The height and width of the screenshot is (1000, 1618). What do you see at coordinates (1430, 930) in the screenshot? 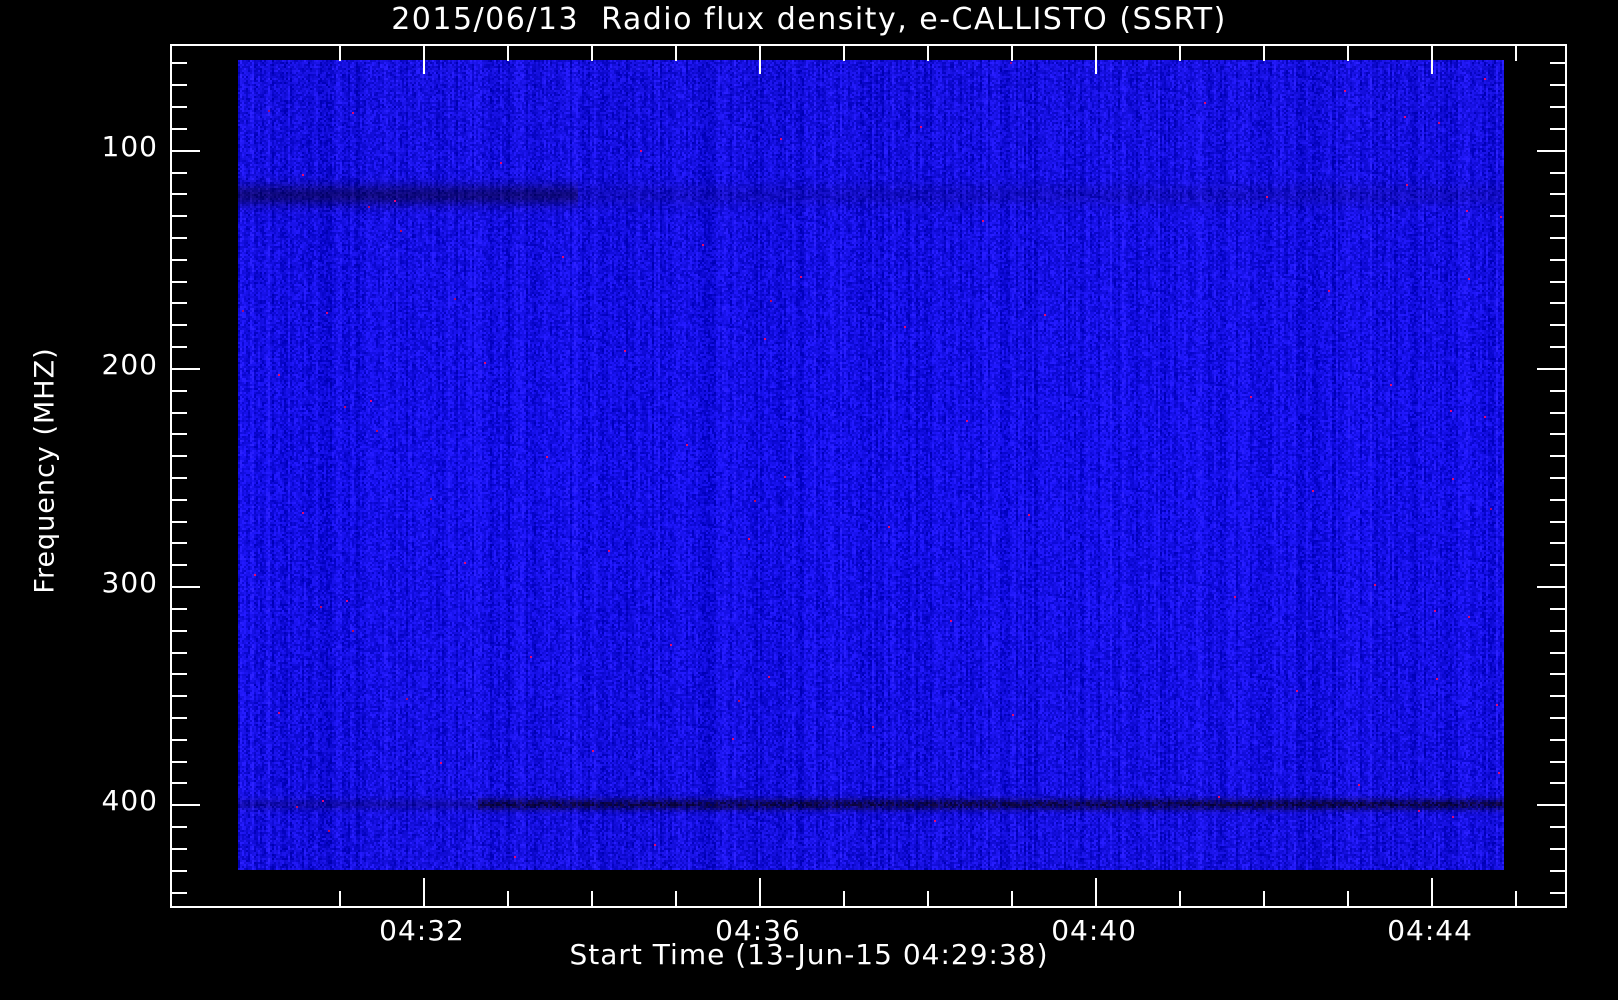
I see `x-axis-tick-label: 04:44` at bounding box center [1430, 930].